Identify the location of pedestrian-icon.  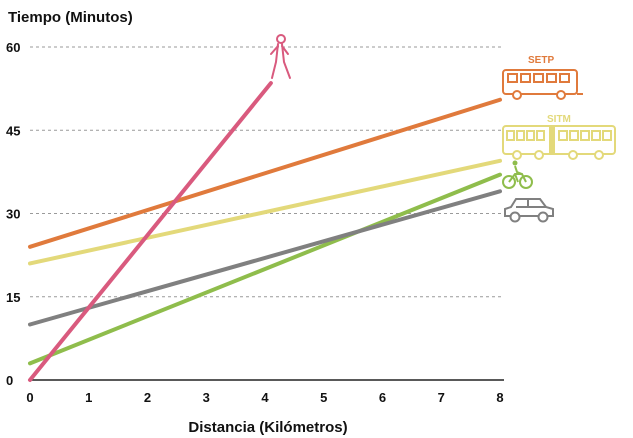
(280, 56).